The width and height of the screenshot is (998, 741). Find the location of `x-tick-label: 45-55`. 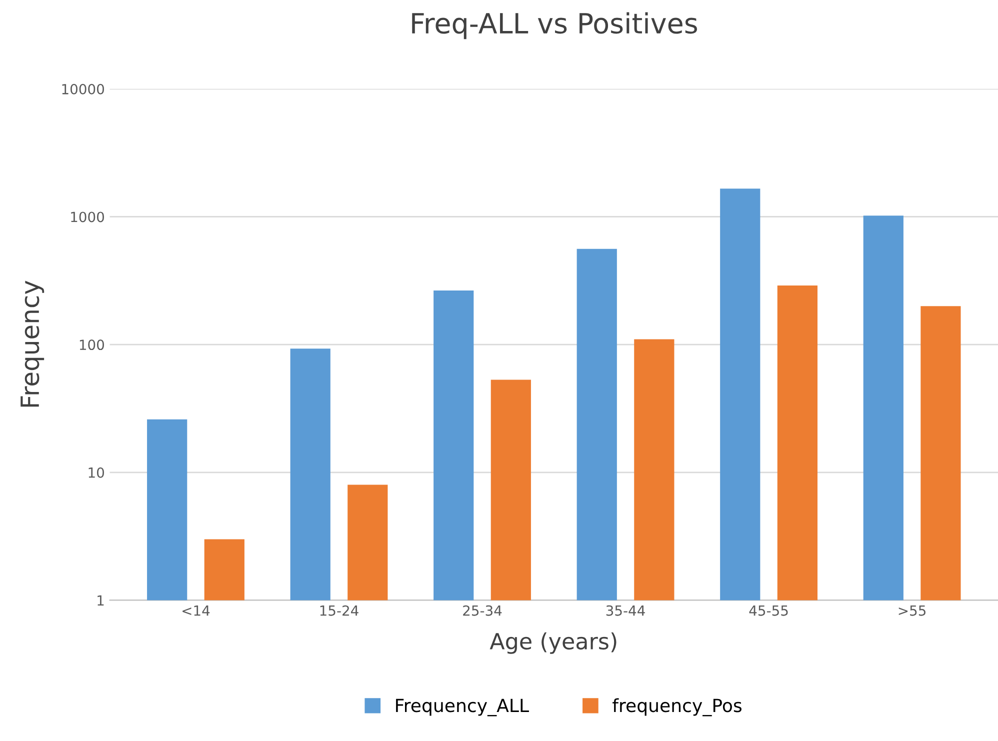

x-tick-label: 45-55 is located at coordinates (768, 611).